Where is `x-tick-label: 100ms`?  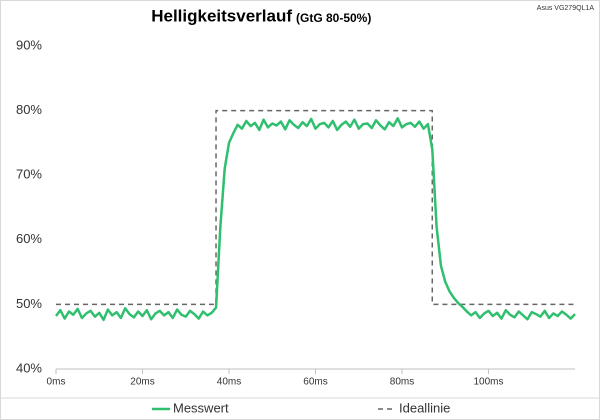 x-tick-label: 100ms is located at coordinates (488, 382).